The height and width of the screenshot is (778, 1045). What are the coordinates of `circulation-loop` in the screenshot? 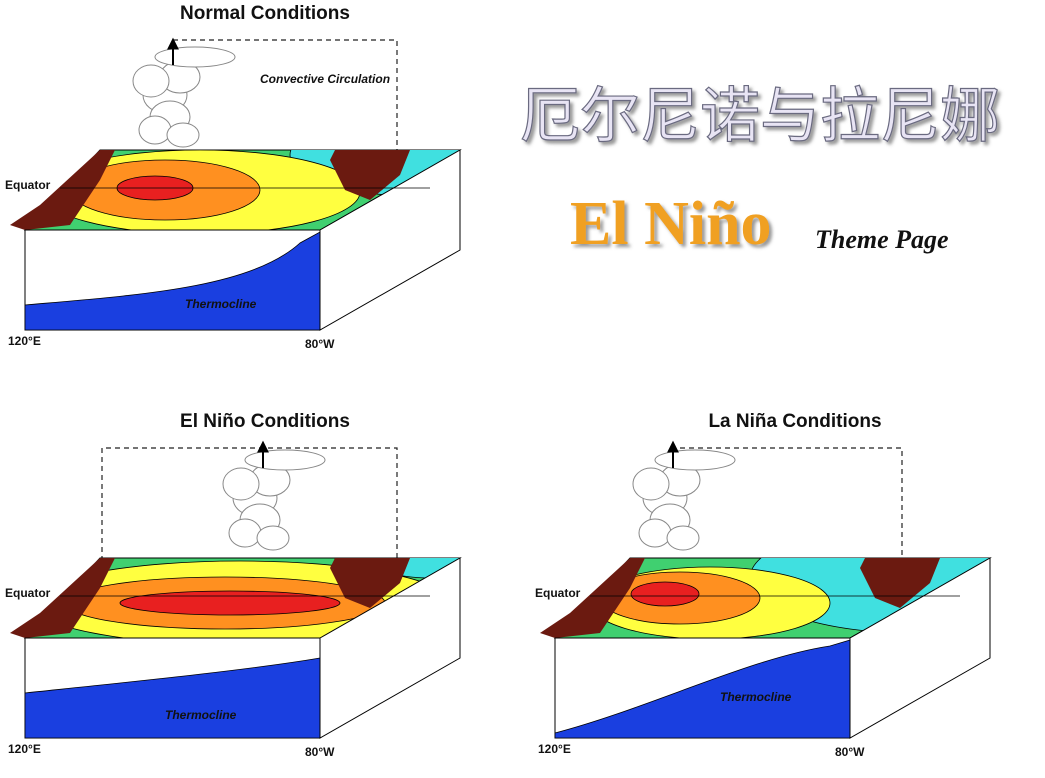 It's located at (249, 517).